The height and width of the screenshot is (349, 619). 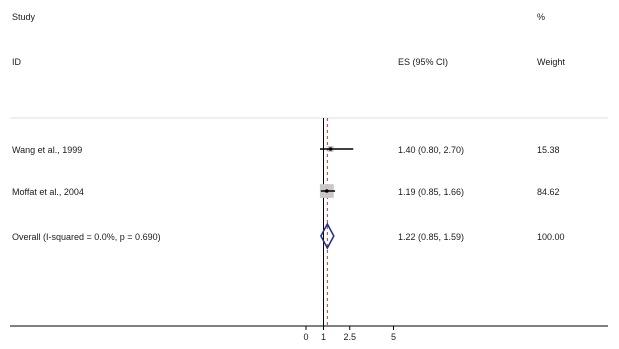 What do you see at coordinates (47, 150) in the screenshot?
I see `study-label-row-0: Wang et al., 1999` at bounding box center [47, 150].